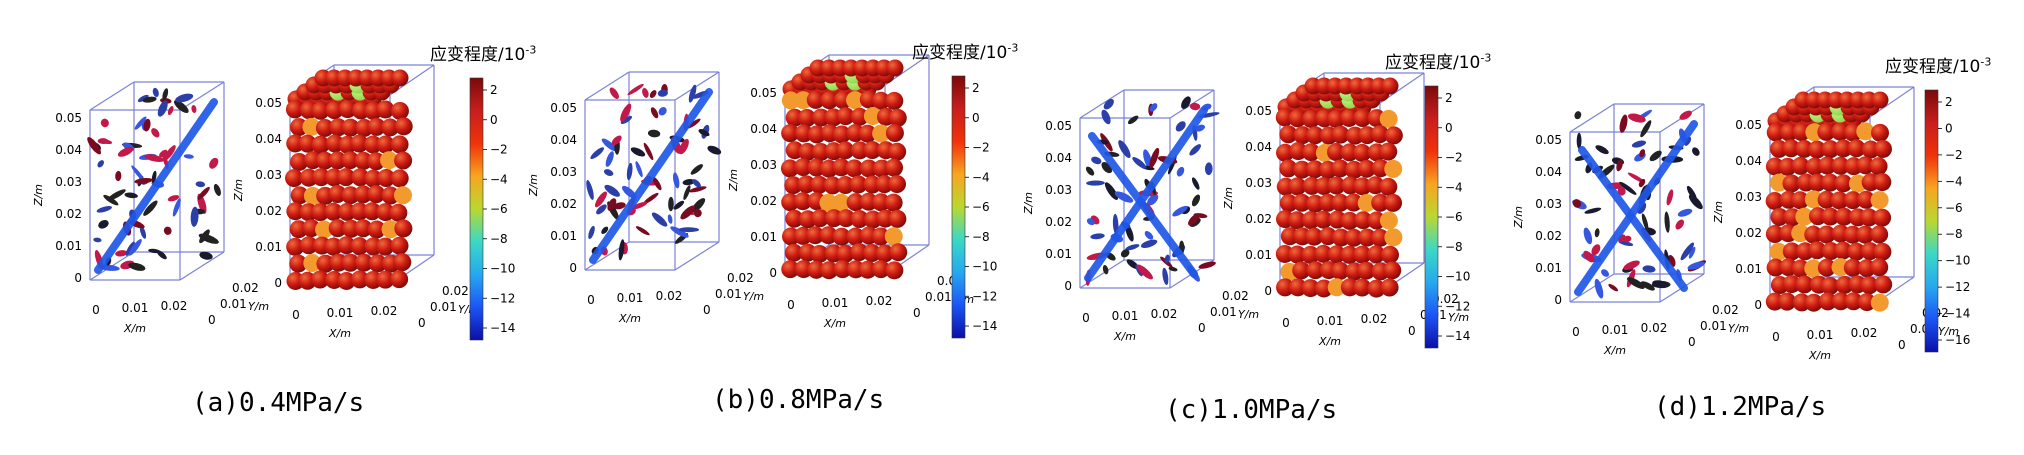  What do you see at coordinates (651, 176) in the screenshot?
I see `shear-band` at bounding box center [651, 176].